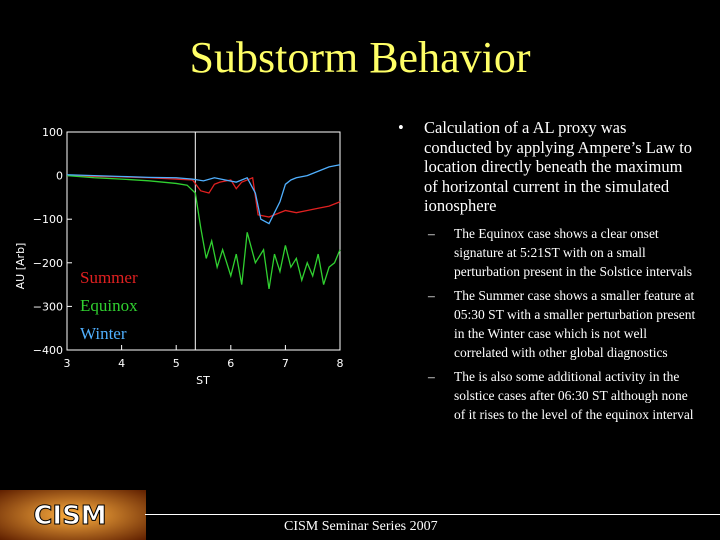 This screenshot has height=540, width=720. I want to click on x-tick-label: 6, so click(230, 363).